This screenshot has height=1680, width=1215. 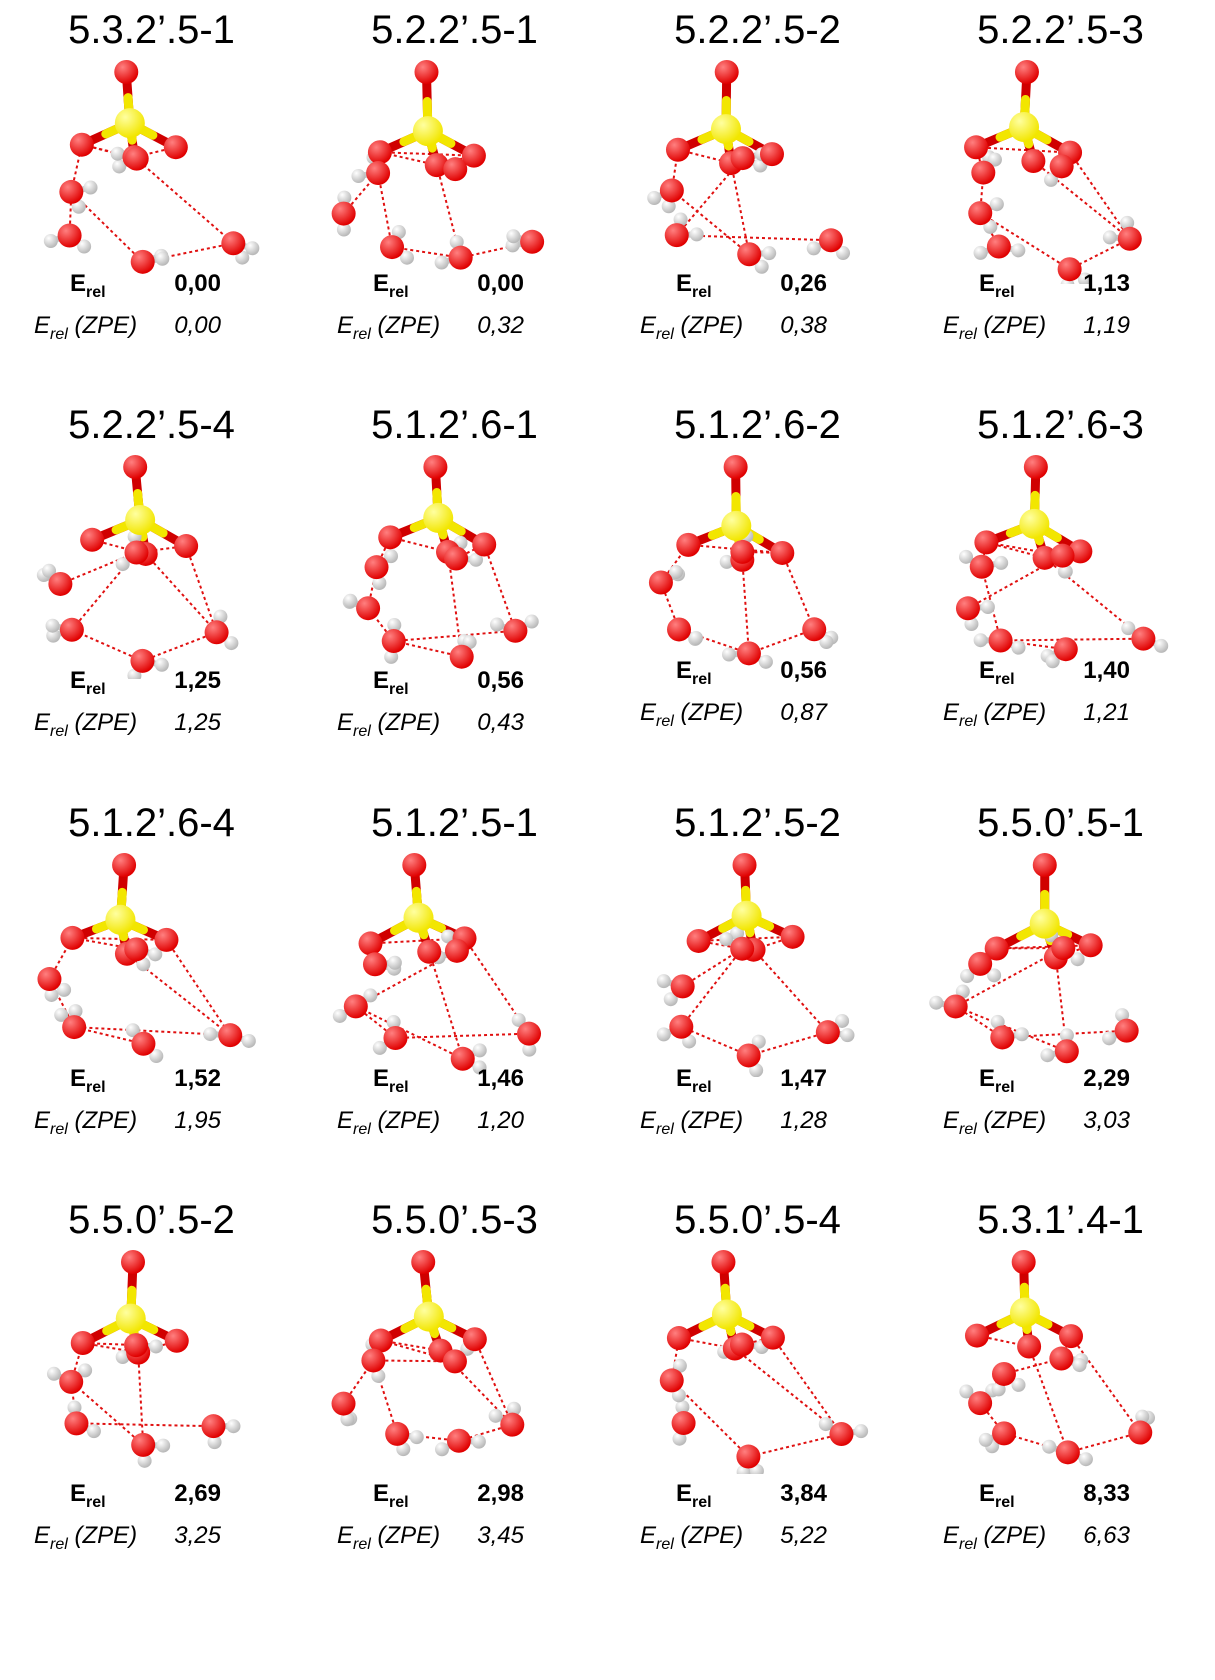 I want to click on energy-value: 1,52, so click(x=197, y=1078).